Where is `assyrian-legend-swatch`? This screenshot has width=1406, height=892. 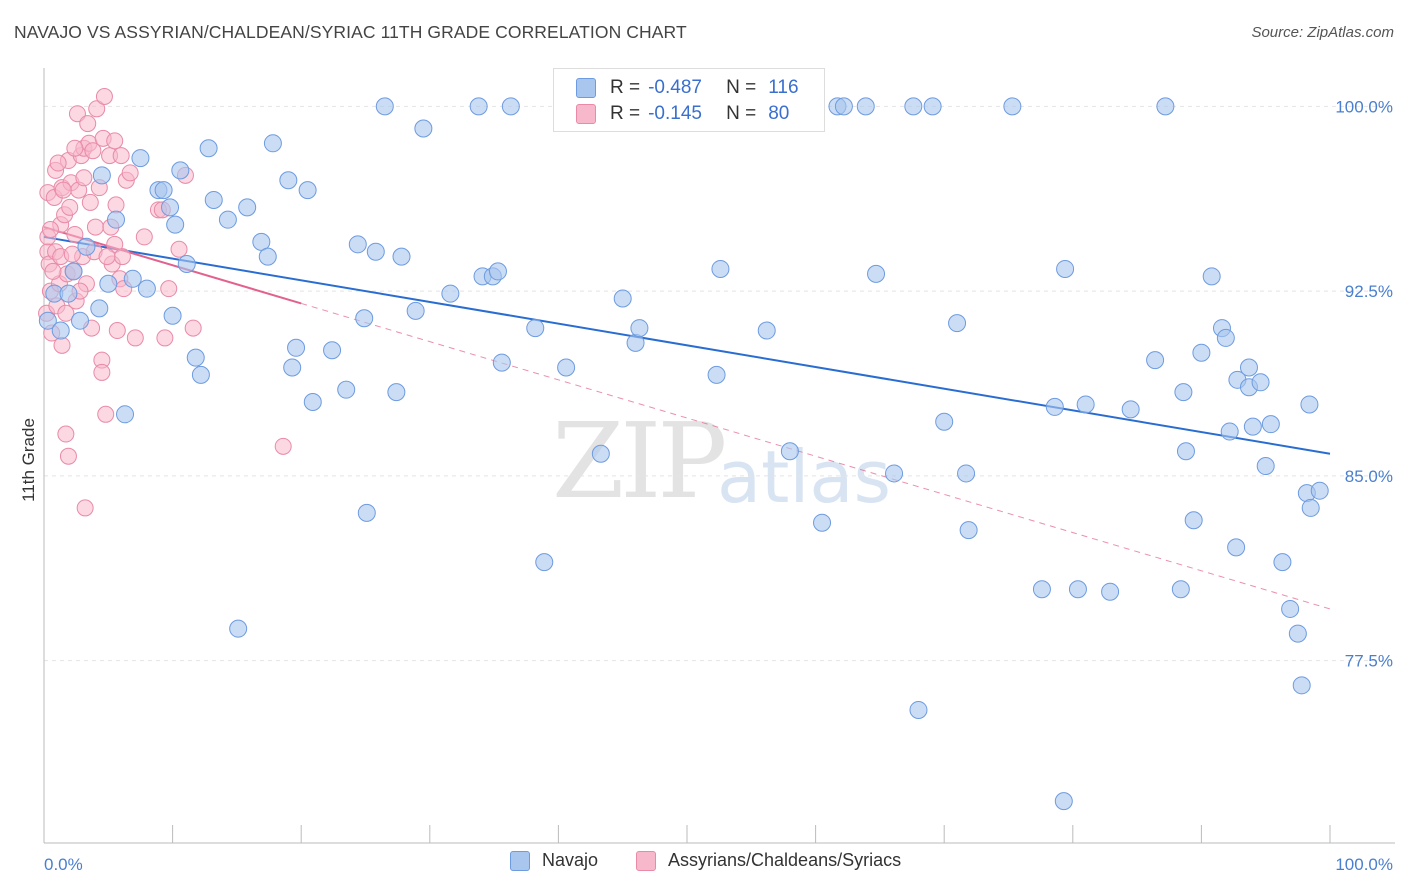
assyrian-legend-swatch is located at coordinates (646, 860).